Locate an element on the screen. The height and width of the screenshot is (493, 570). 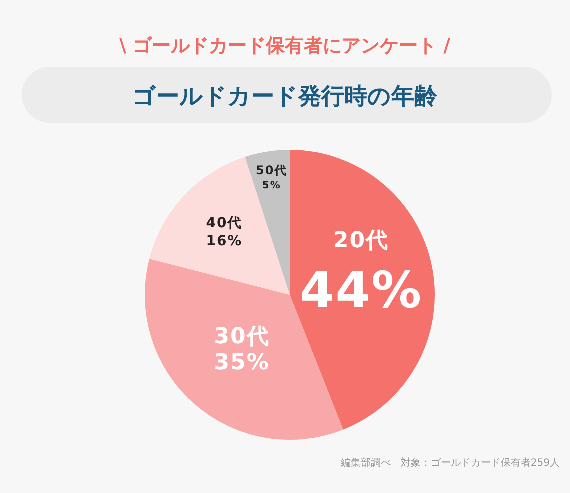
slice-label: 30代 is located at coordinates (242, 337).